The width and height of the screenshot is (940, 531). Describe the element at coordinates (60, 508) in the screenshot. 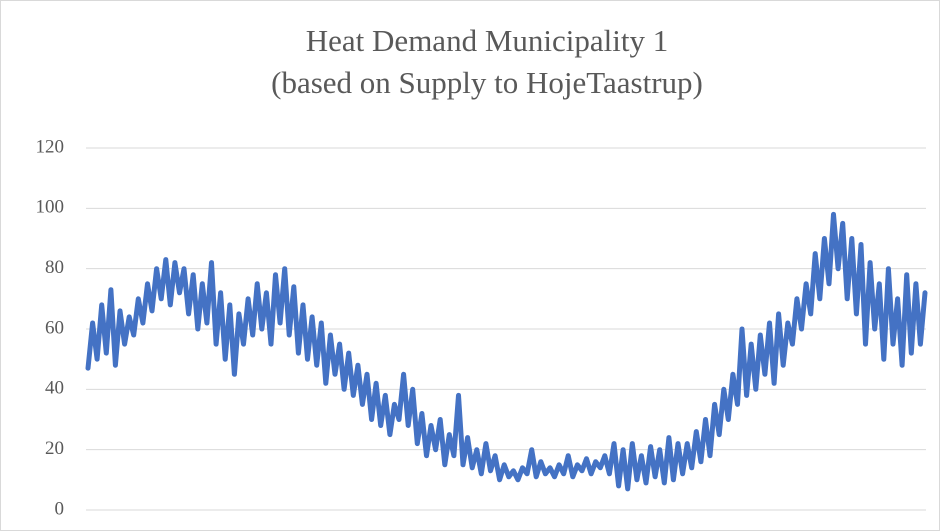

I see `y-tick-label: 0` at that location.